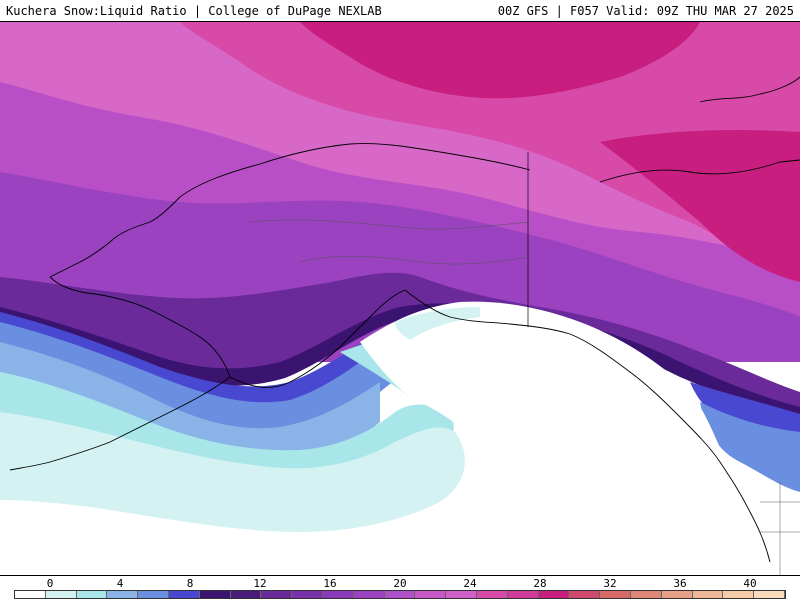 The height and width of the screenshot is (600, 800). I want to click on coastline-aleutians, so click(120, 423).